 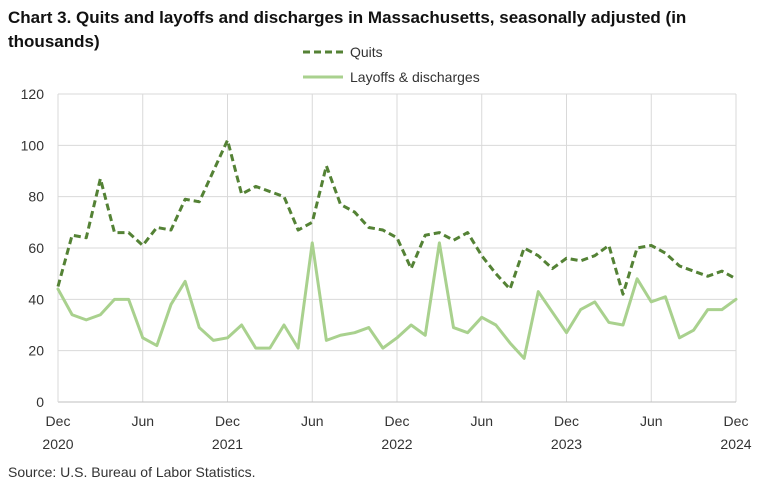 I want to click on x-tick-year-label: 2021, so click(x=227, y=444).